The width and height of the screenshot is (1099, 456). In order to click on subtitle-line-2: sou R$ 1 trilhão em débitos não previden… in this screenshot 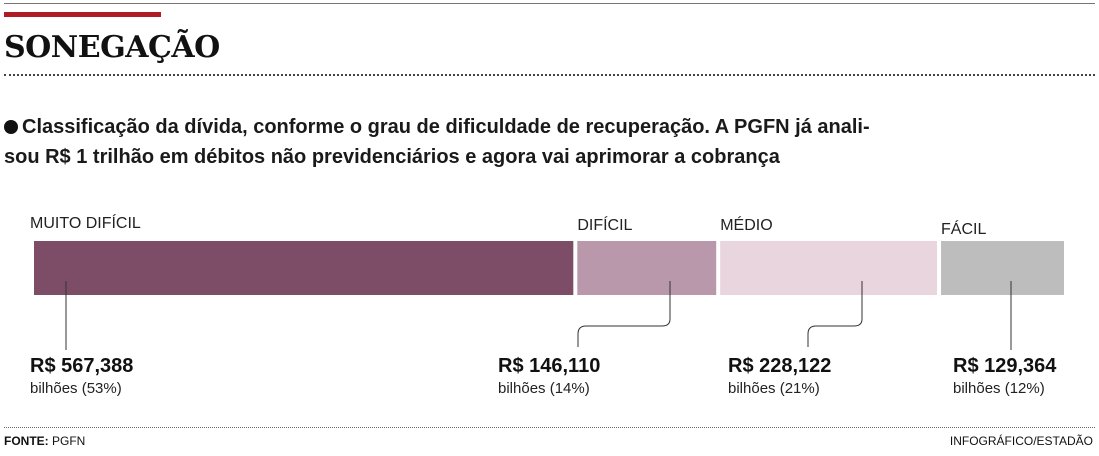, I will do `click(392, 157)`.